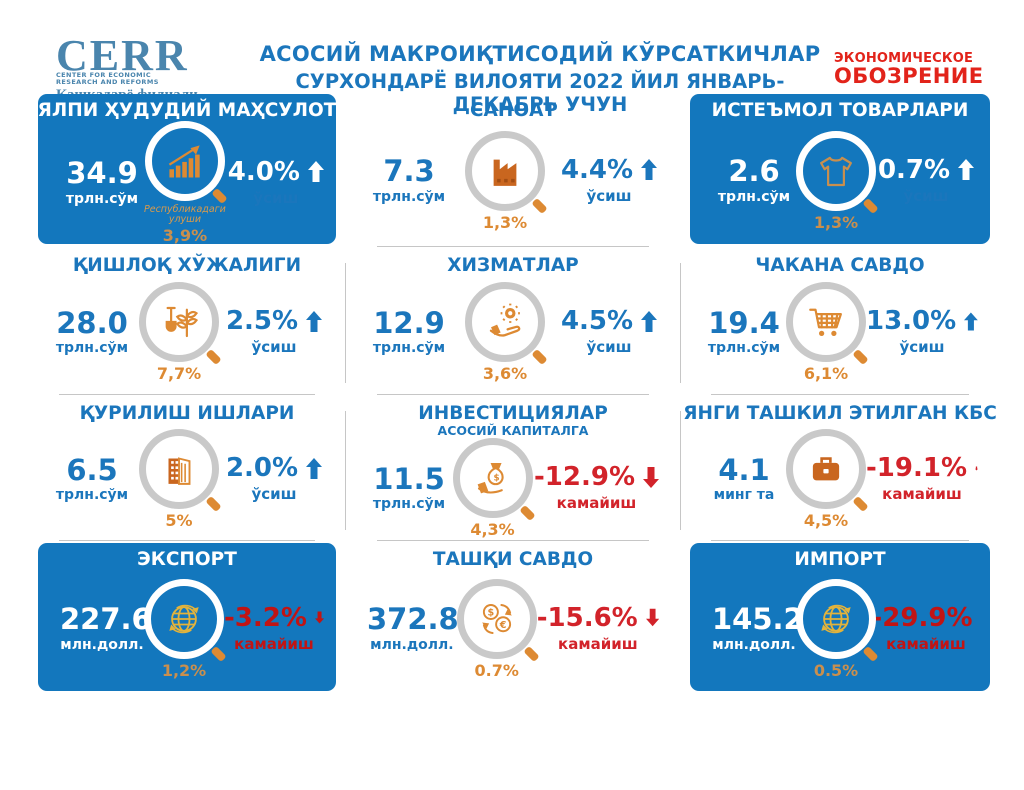 This screenshot has height=790, width=1024. What do you see at coordinates (179, 373) in the screenshot?
I see `share-value: 7,7%` at bounding box center [179, 373].